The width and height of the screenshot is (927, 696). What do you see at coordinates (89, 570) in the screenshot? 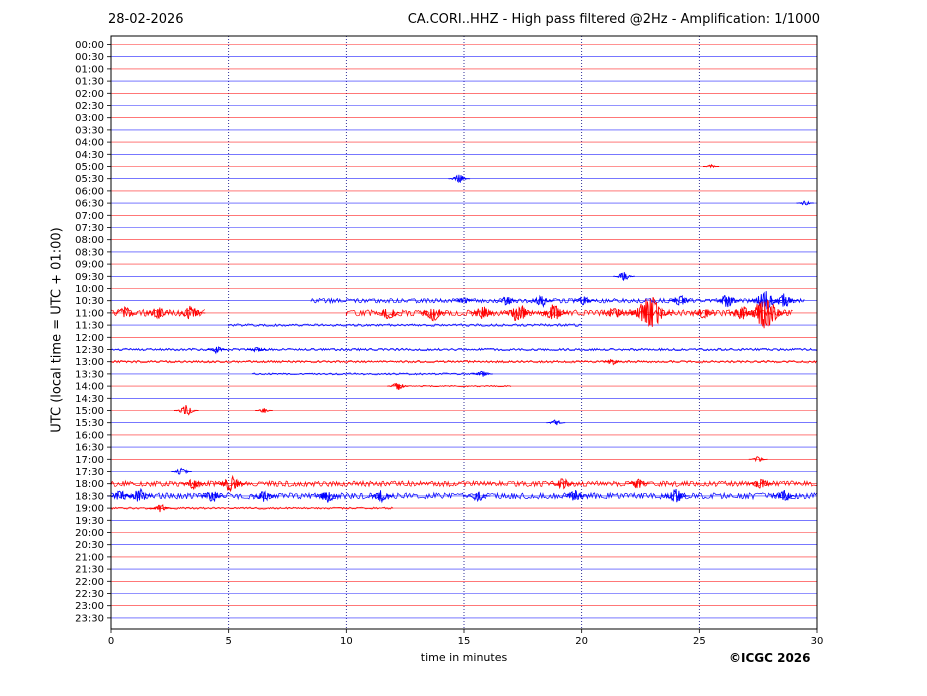
I see `y-tick-label: 21:30` at bounding box center [89, 570].